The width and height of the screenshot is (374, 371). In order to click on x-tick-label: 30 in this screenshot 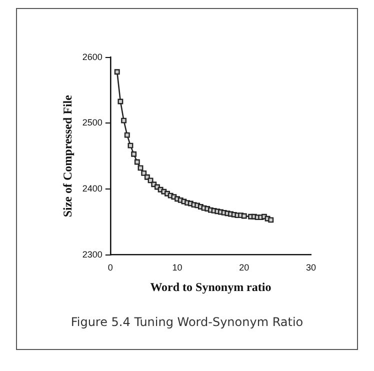, I will do `click(311, 267)`.